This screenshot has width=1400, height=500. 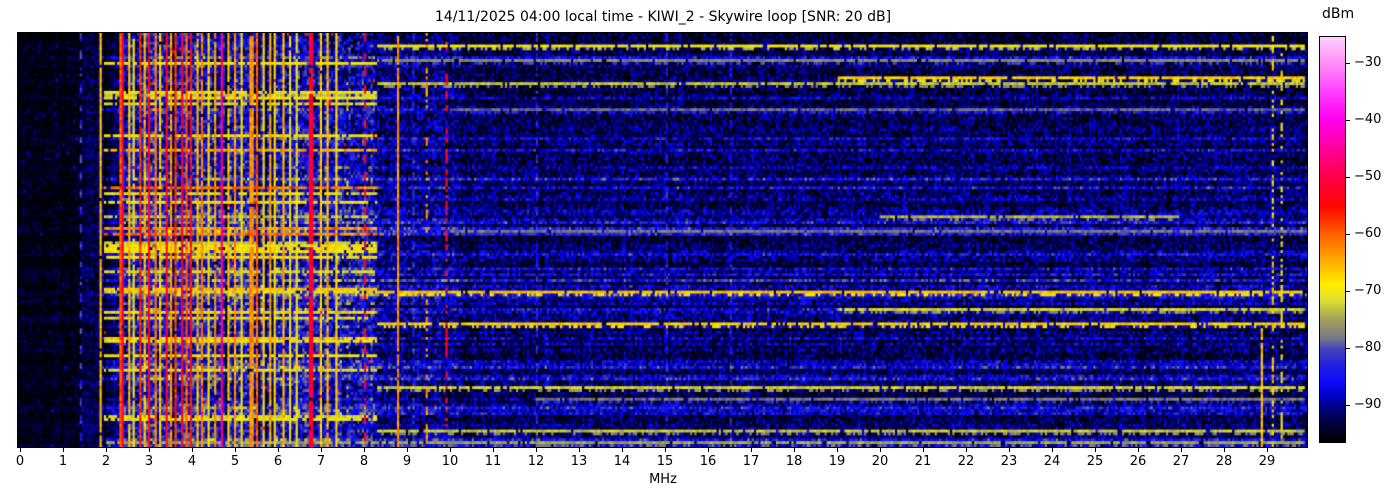 What do you see at coordinates (663, 479) in the screenshot?
I see `x-axis-label: MHz` at bounding box center [663, 479].